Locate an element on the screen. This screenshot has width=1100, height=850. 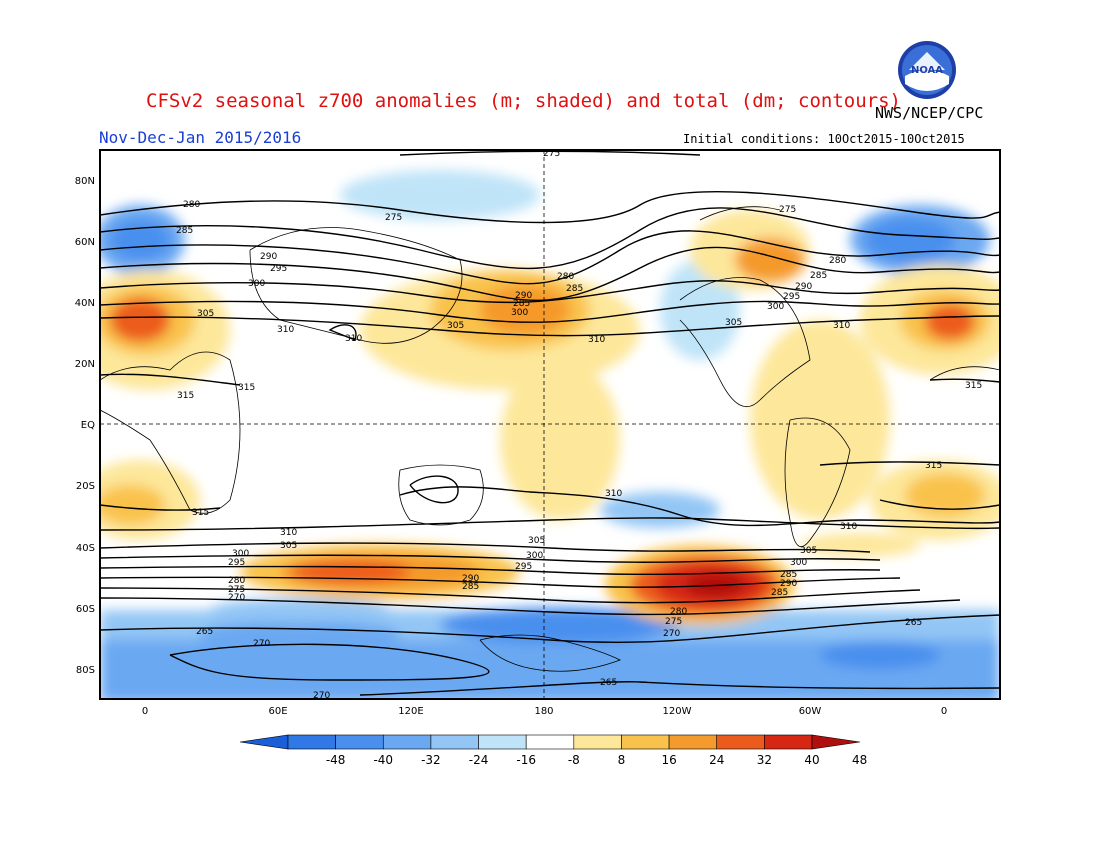
lat-label: 20S is located at coordinates (85, 486).